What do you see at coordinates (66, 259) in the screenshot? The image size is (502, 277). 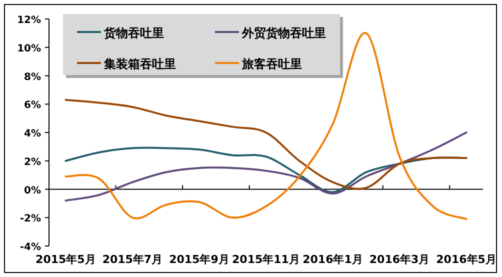 I see `x-tick-label: 2015年5月` at bounding box center [66, 259].